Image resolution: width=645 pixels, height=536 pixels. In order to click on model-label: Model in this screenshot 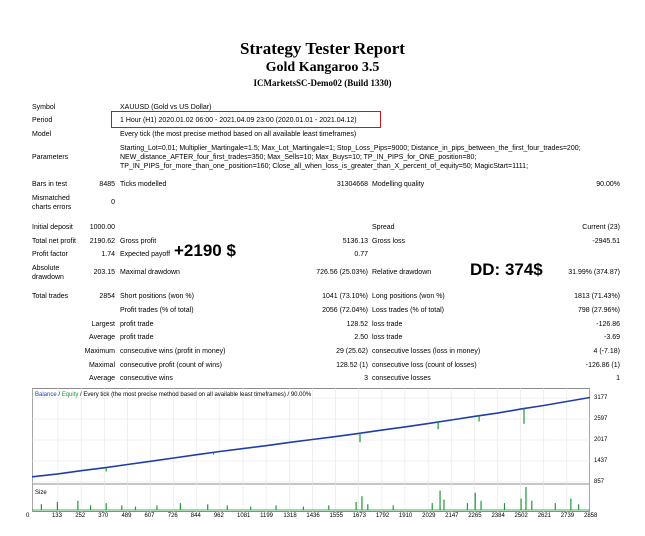, I will do `click(42, 134)`.